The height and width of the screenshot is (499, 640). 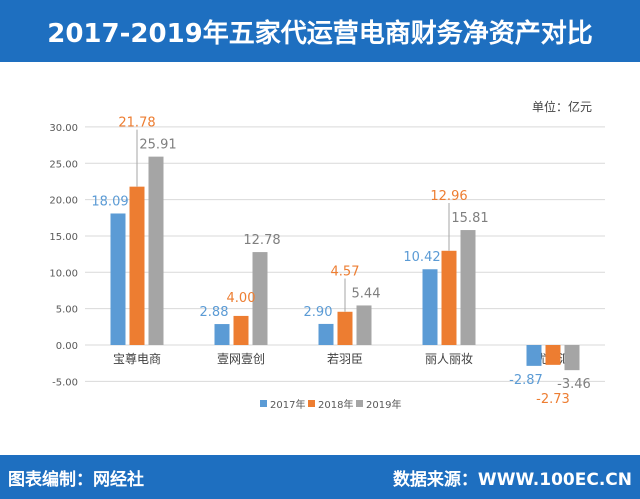 I want to click on legend-label: 2019年, so click(x=383, y=404).